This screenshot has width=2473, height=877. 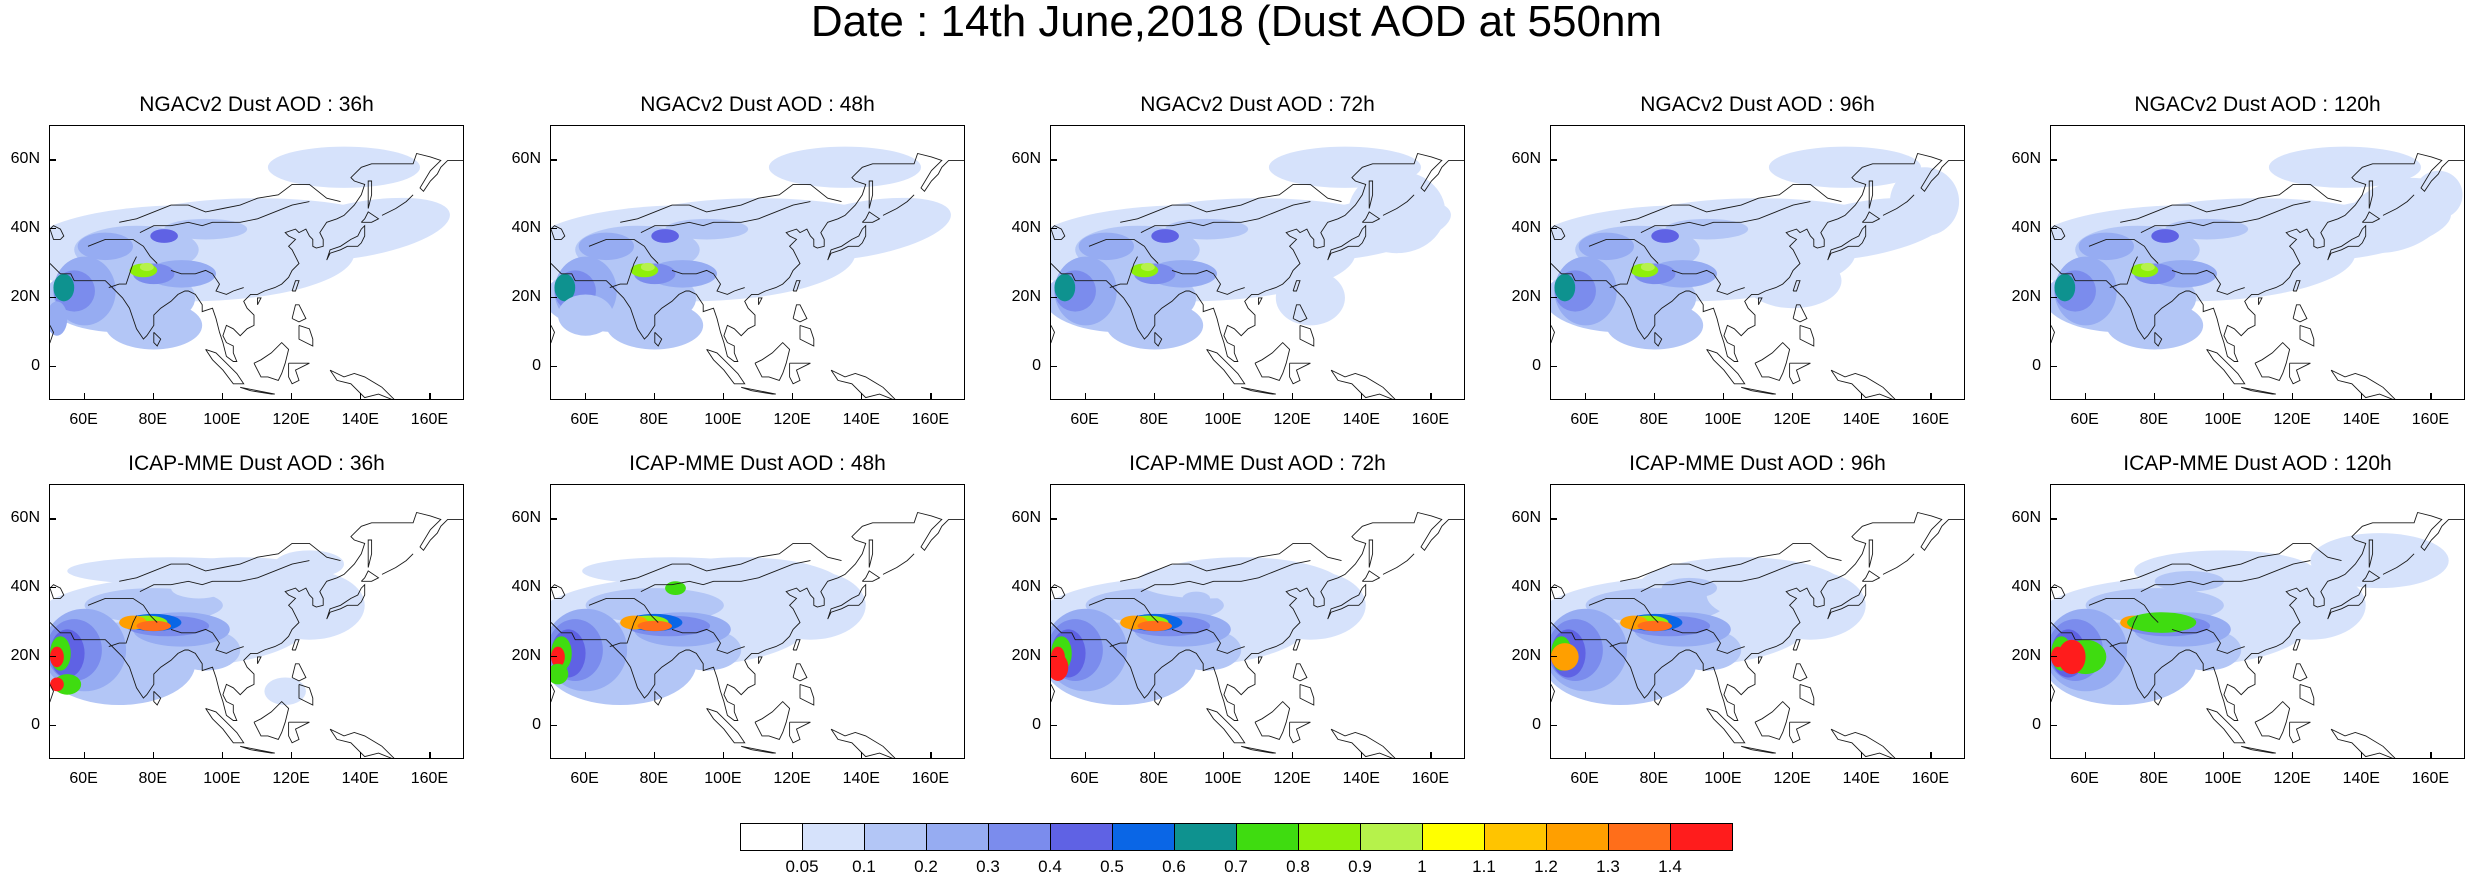 What do you see at coordinates (1257, 104) in the screenshot?
I see `panel-title: NGACv2 Dust AOD : 72h` at bounding box center [1257, 104].